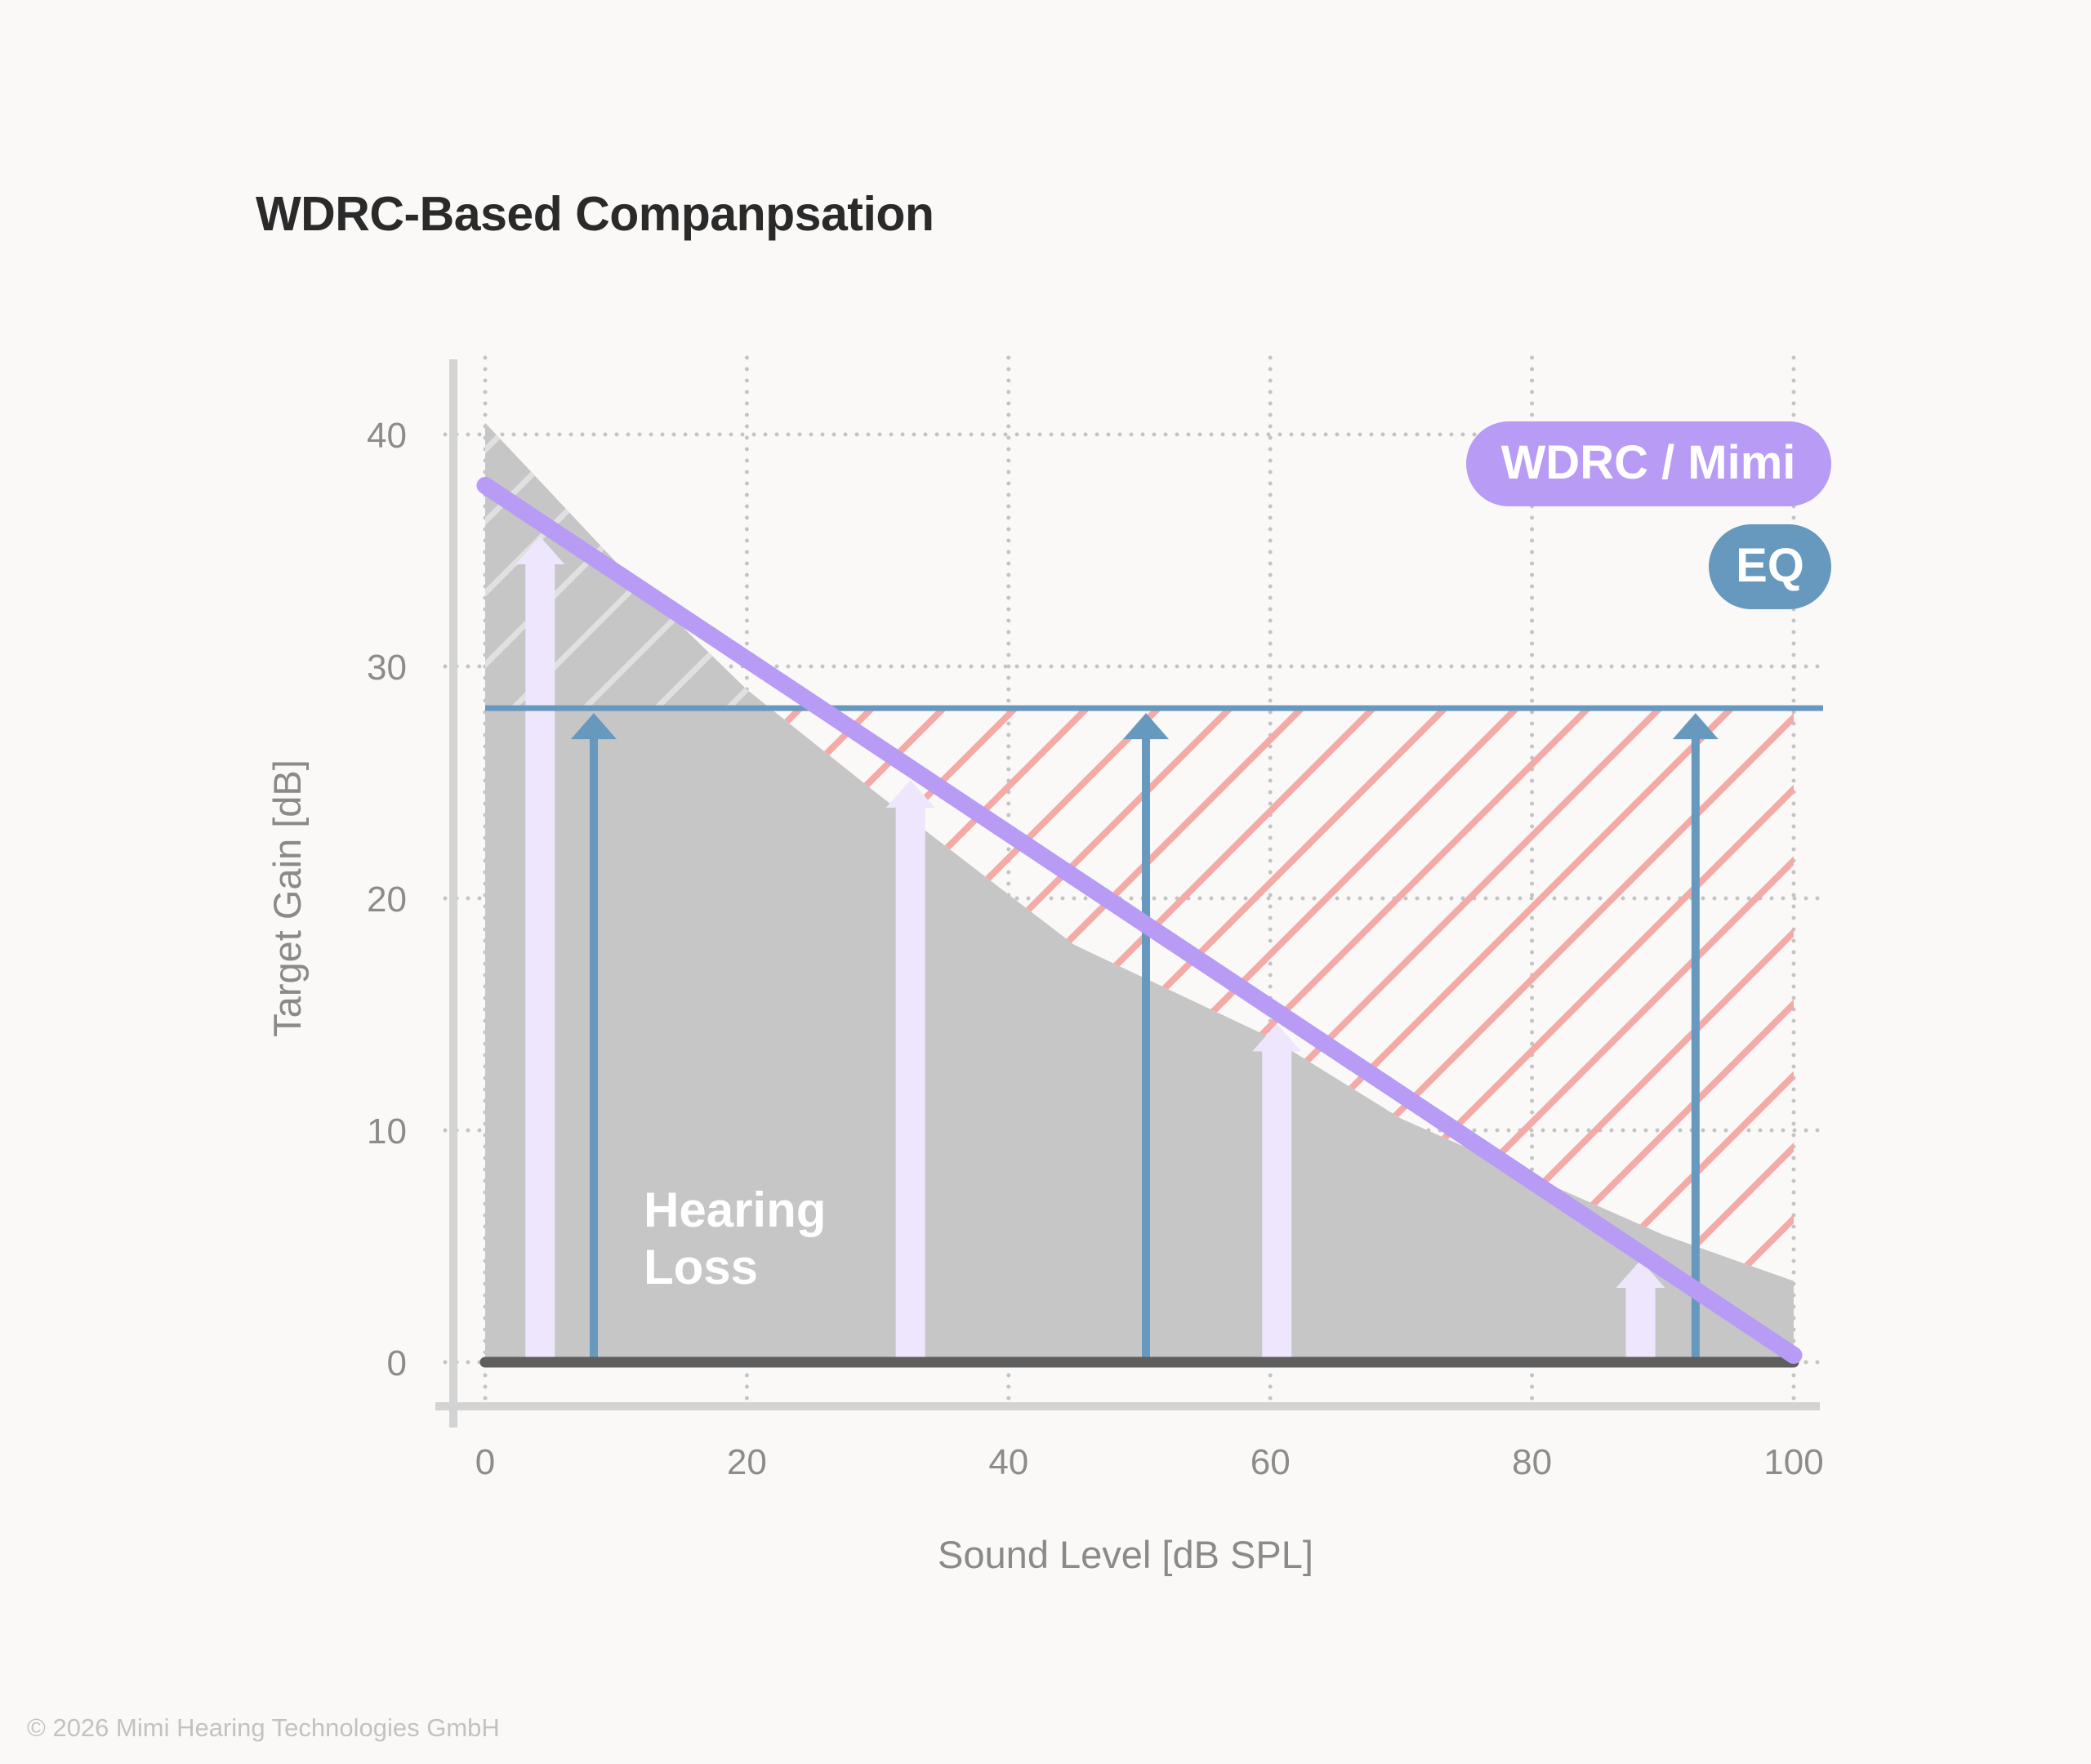 Image resolution: width=2091 pixels, height=1764 pixels. What do you see at coordinates (1648, 515) in the screenshot?
I see `legend: WDRC / Mimi EQ` at bounding box center [1648, 515].